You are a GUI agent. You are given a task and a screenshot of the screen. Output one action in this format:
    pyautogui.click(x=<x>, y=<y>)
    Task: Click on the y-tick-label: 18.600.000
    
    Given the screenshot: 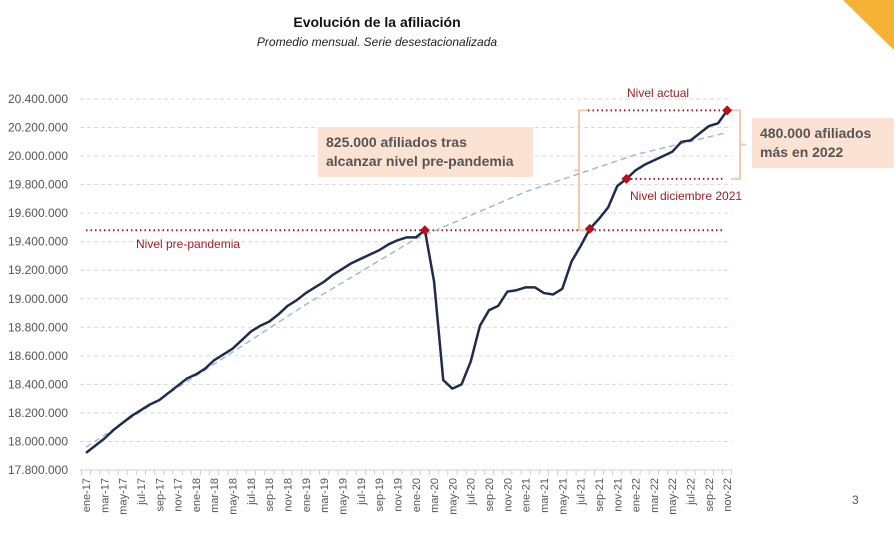 What is the action you would take?
    pyautogui.click(x=38, y=356)
    